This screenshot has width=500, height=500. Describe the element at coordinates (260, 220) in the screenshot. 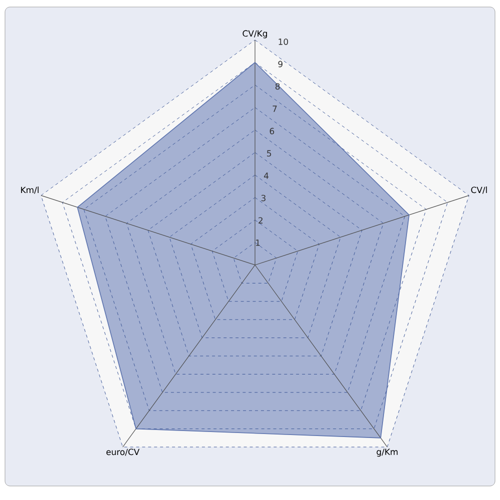

I see `y-tick-label: 2` at that location.